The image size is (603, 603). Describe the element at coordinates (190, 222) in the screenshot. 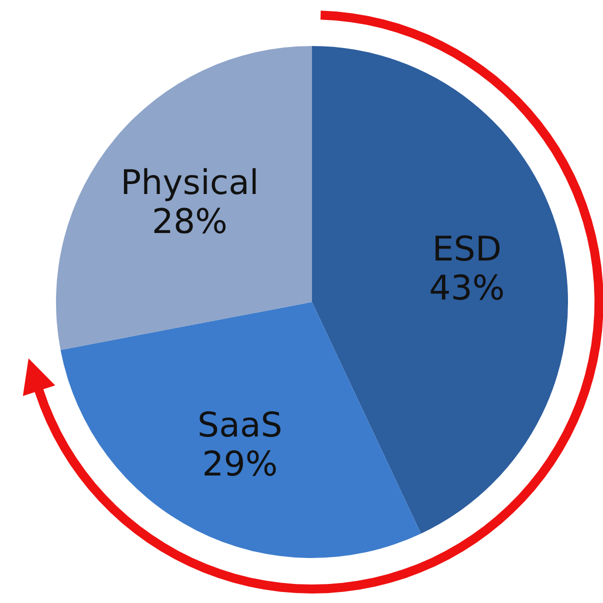

I see `data-label: 28%` at that location.